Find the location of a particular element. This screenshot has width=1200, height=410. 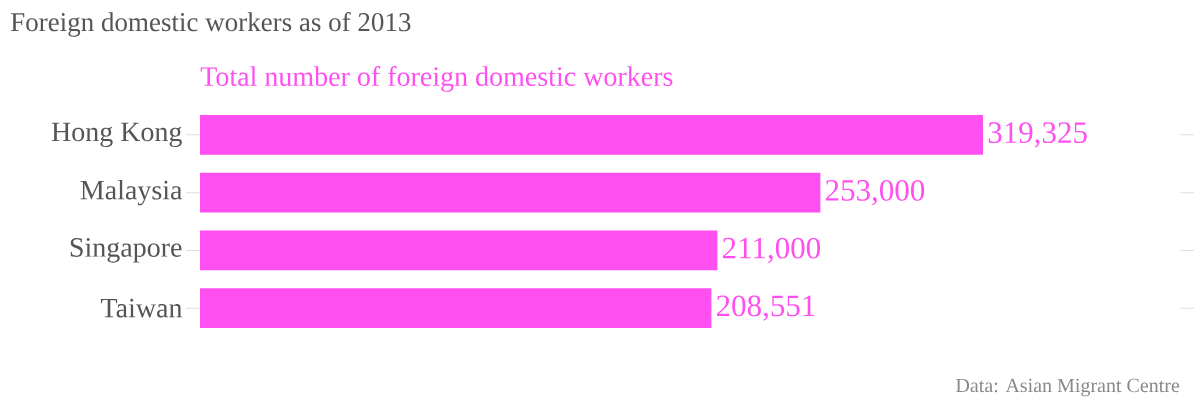

y-tick-label: Singapore is located at coordinates (126, 250).